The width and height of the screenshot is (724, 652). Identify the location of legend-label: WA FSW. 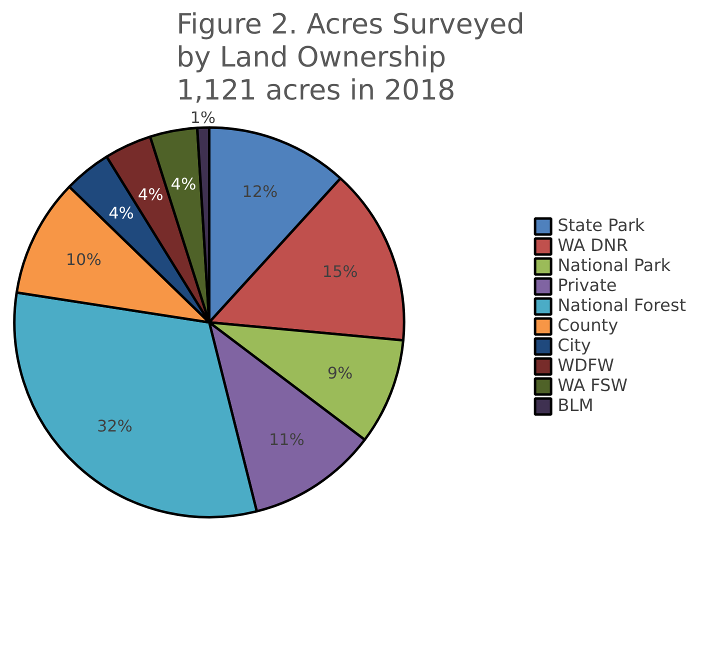
(593, 386).